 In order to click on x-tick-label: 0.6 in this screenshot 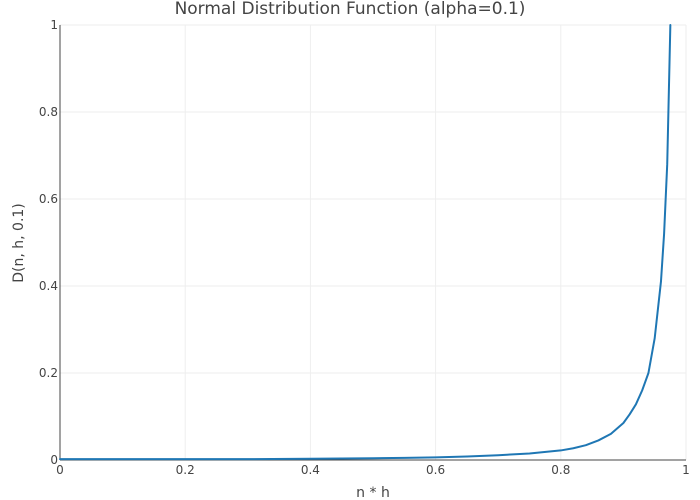, I will do `click(435, 470)`.